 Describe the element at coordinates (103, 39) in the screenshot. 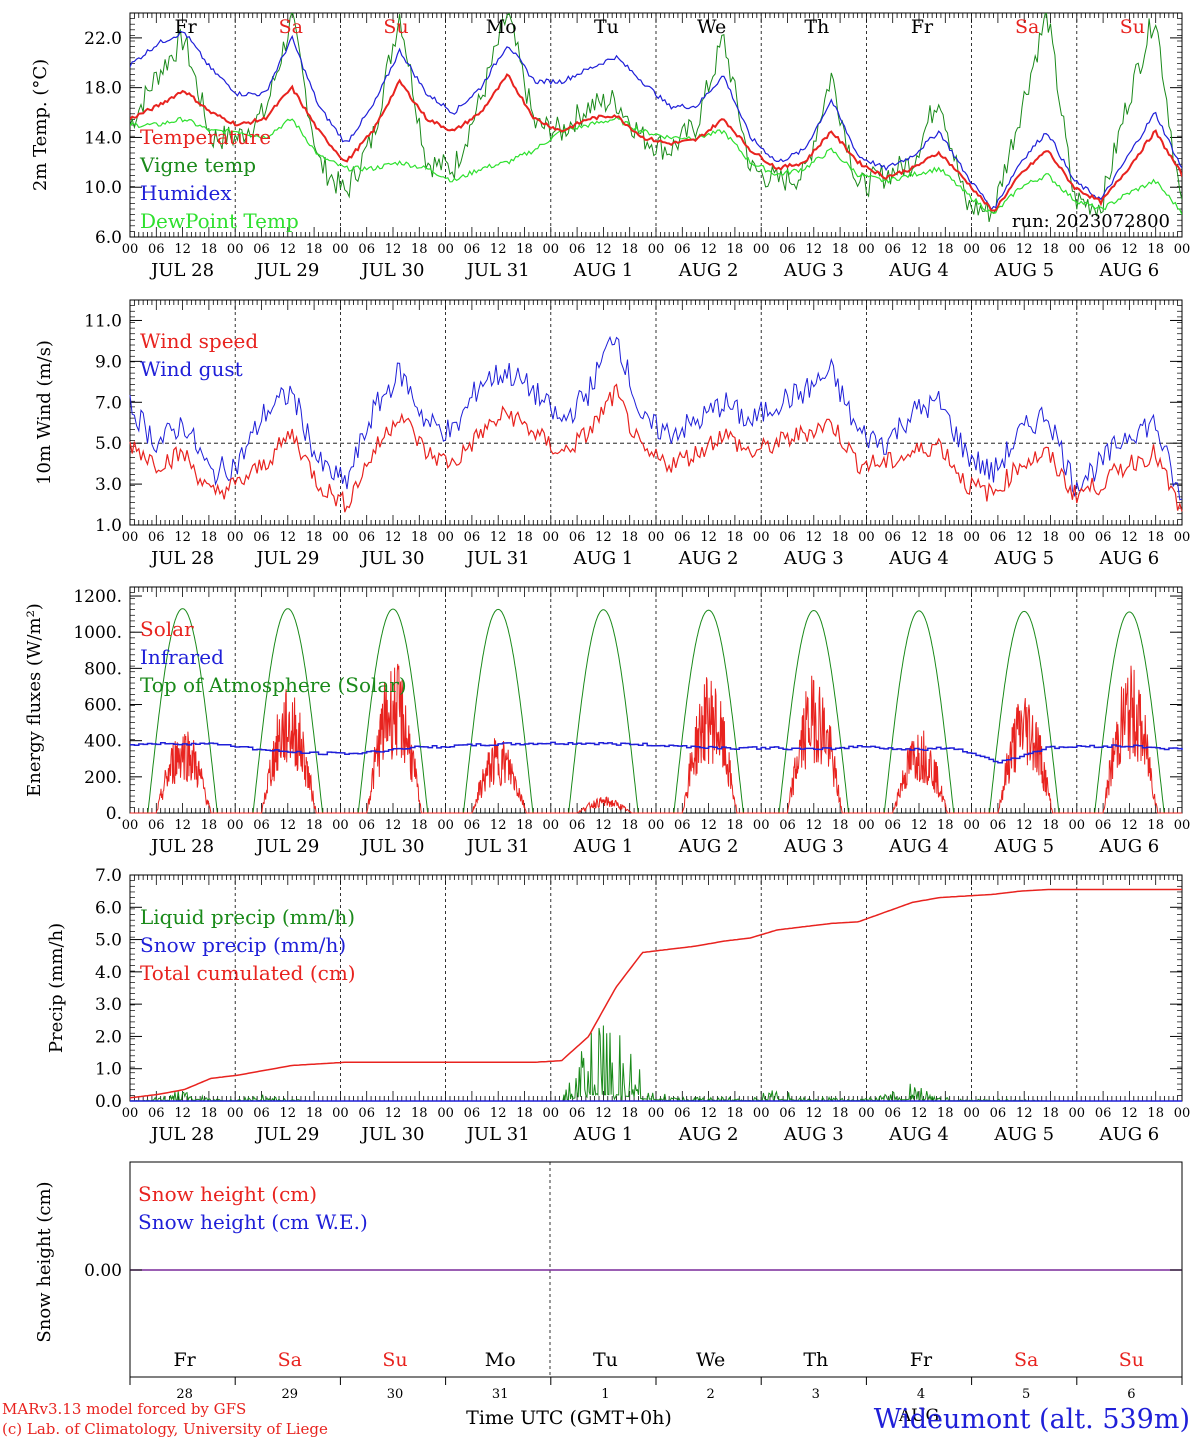

I see `y-tick-label: 22.0` at that location.